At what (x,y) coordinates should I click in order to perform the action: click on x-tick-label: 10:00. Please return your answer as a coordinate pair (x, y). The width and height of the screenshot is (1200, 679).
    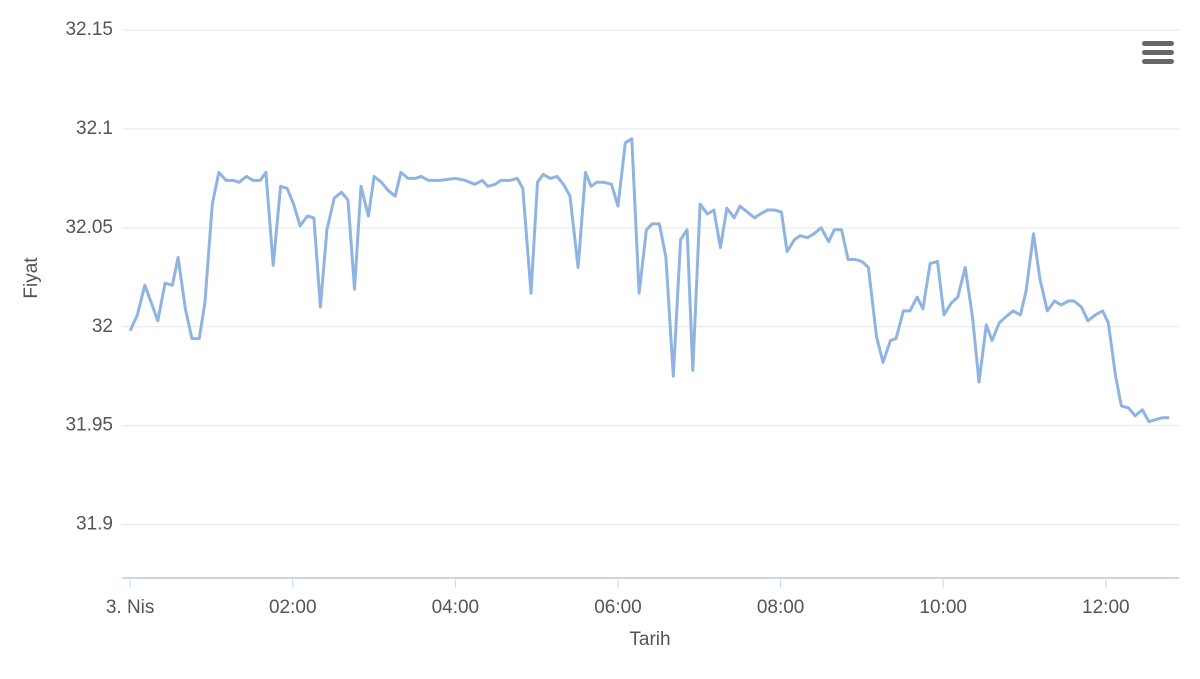
    Looking at the image, I should click on (943, 607).